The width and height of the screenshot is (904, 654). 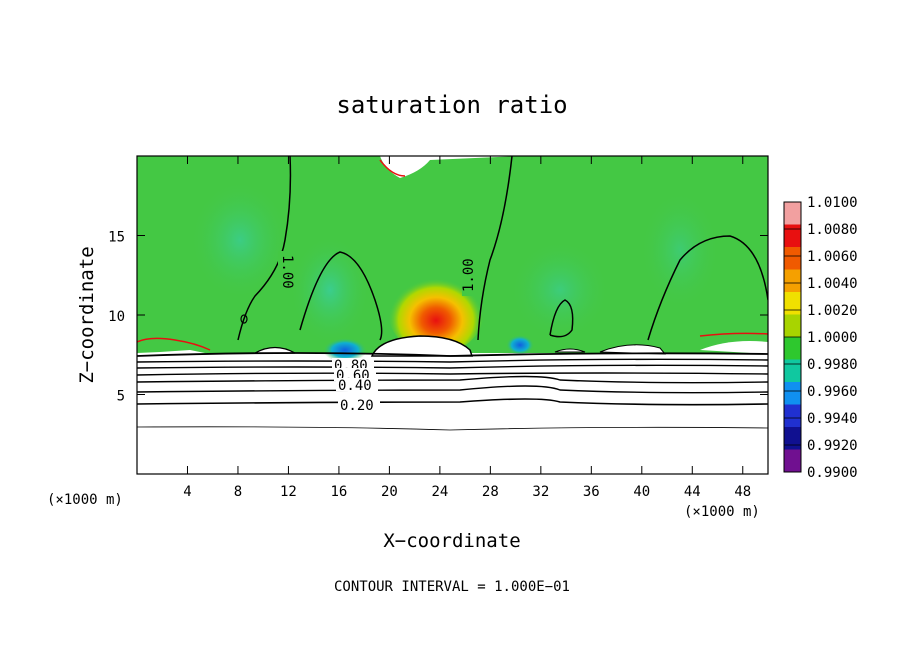 I want to click on y-tick-label: 15, so click(x=116, y=238).